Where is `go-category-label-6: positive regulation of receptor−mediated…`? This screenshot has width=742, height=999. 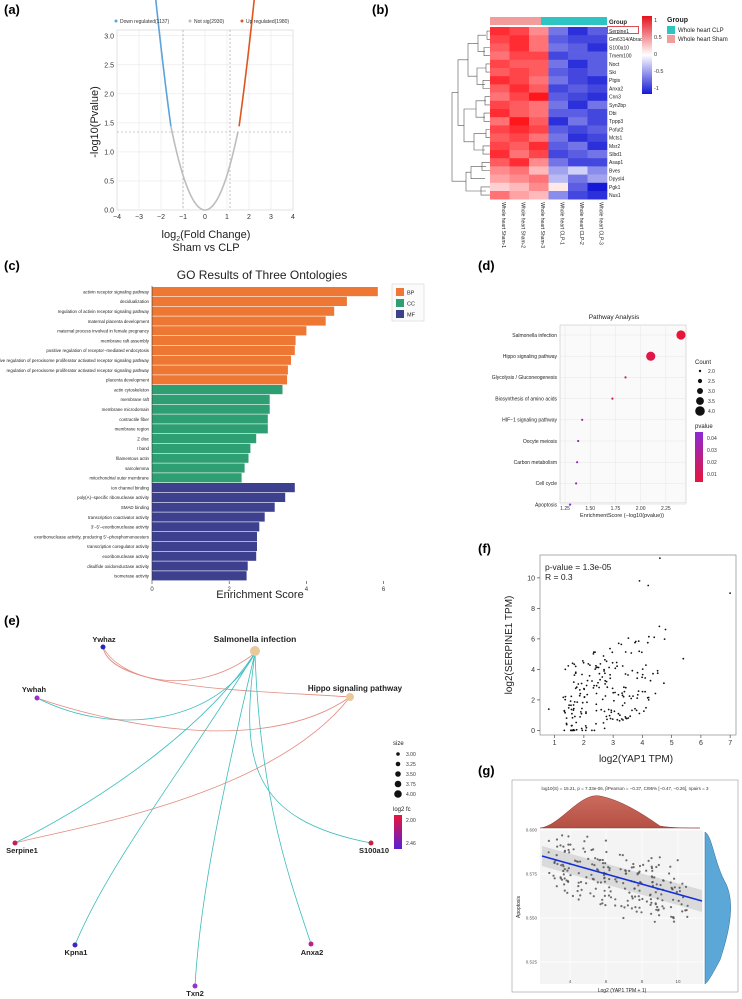
go-category-label-6: positive regulation of receptor−mediated… is located at coordinates (97, 350).